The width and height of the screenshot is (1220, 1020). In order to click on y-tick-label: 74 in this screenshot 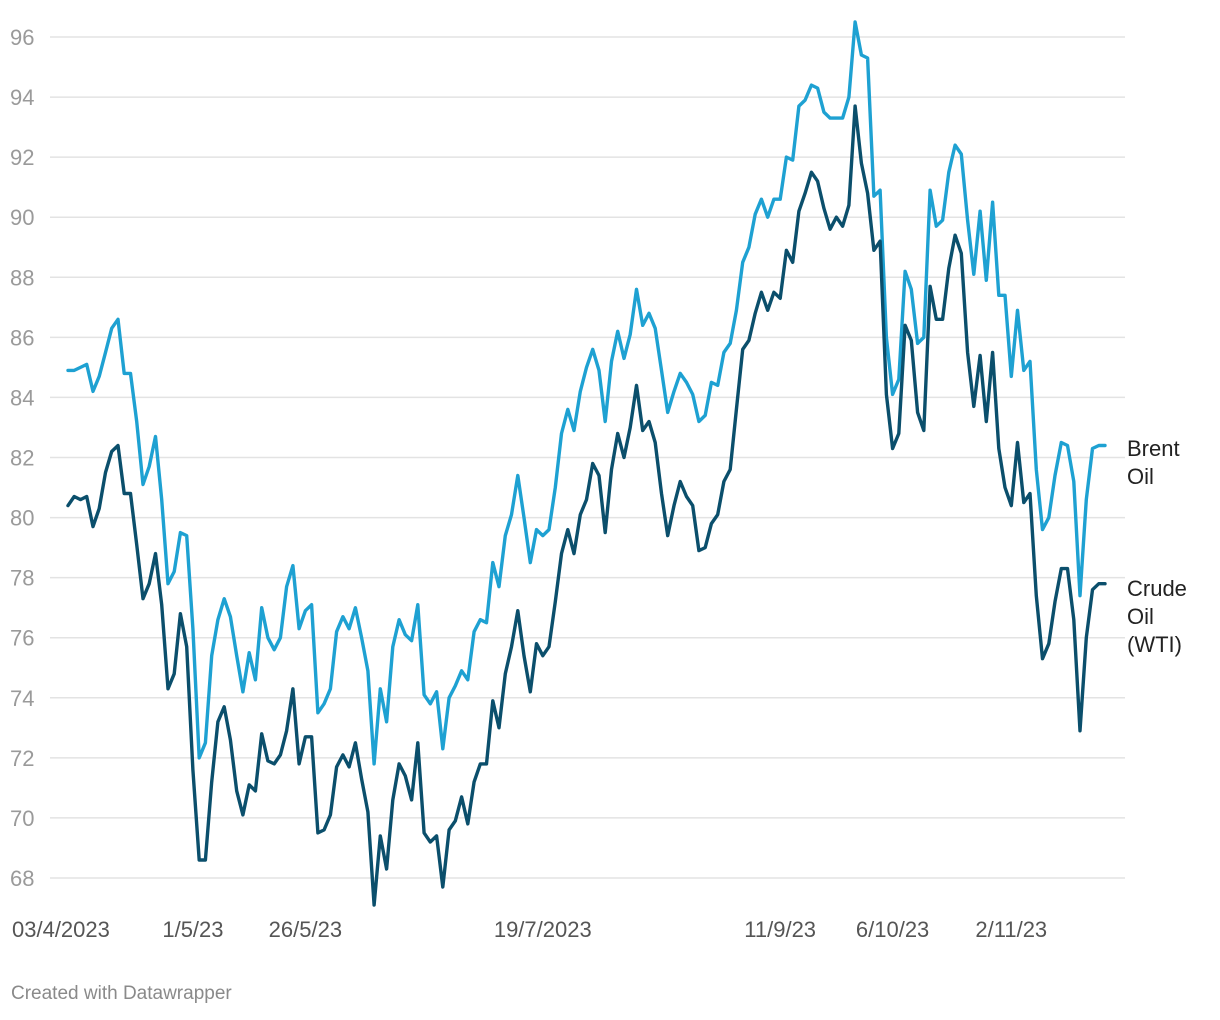, I will do `click(22, 698)`.